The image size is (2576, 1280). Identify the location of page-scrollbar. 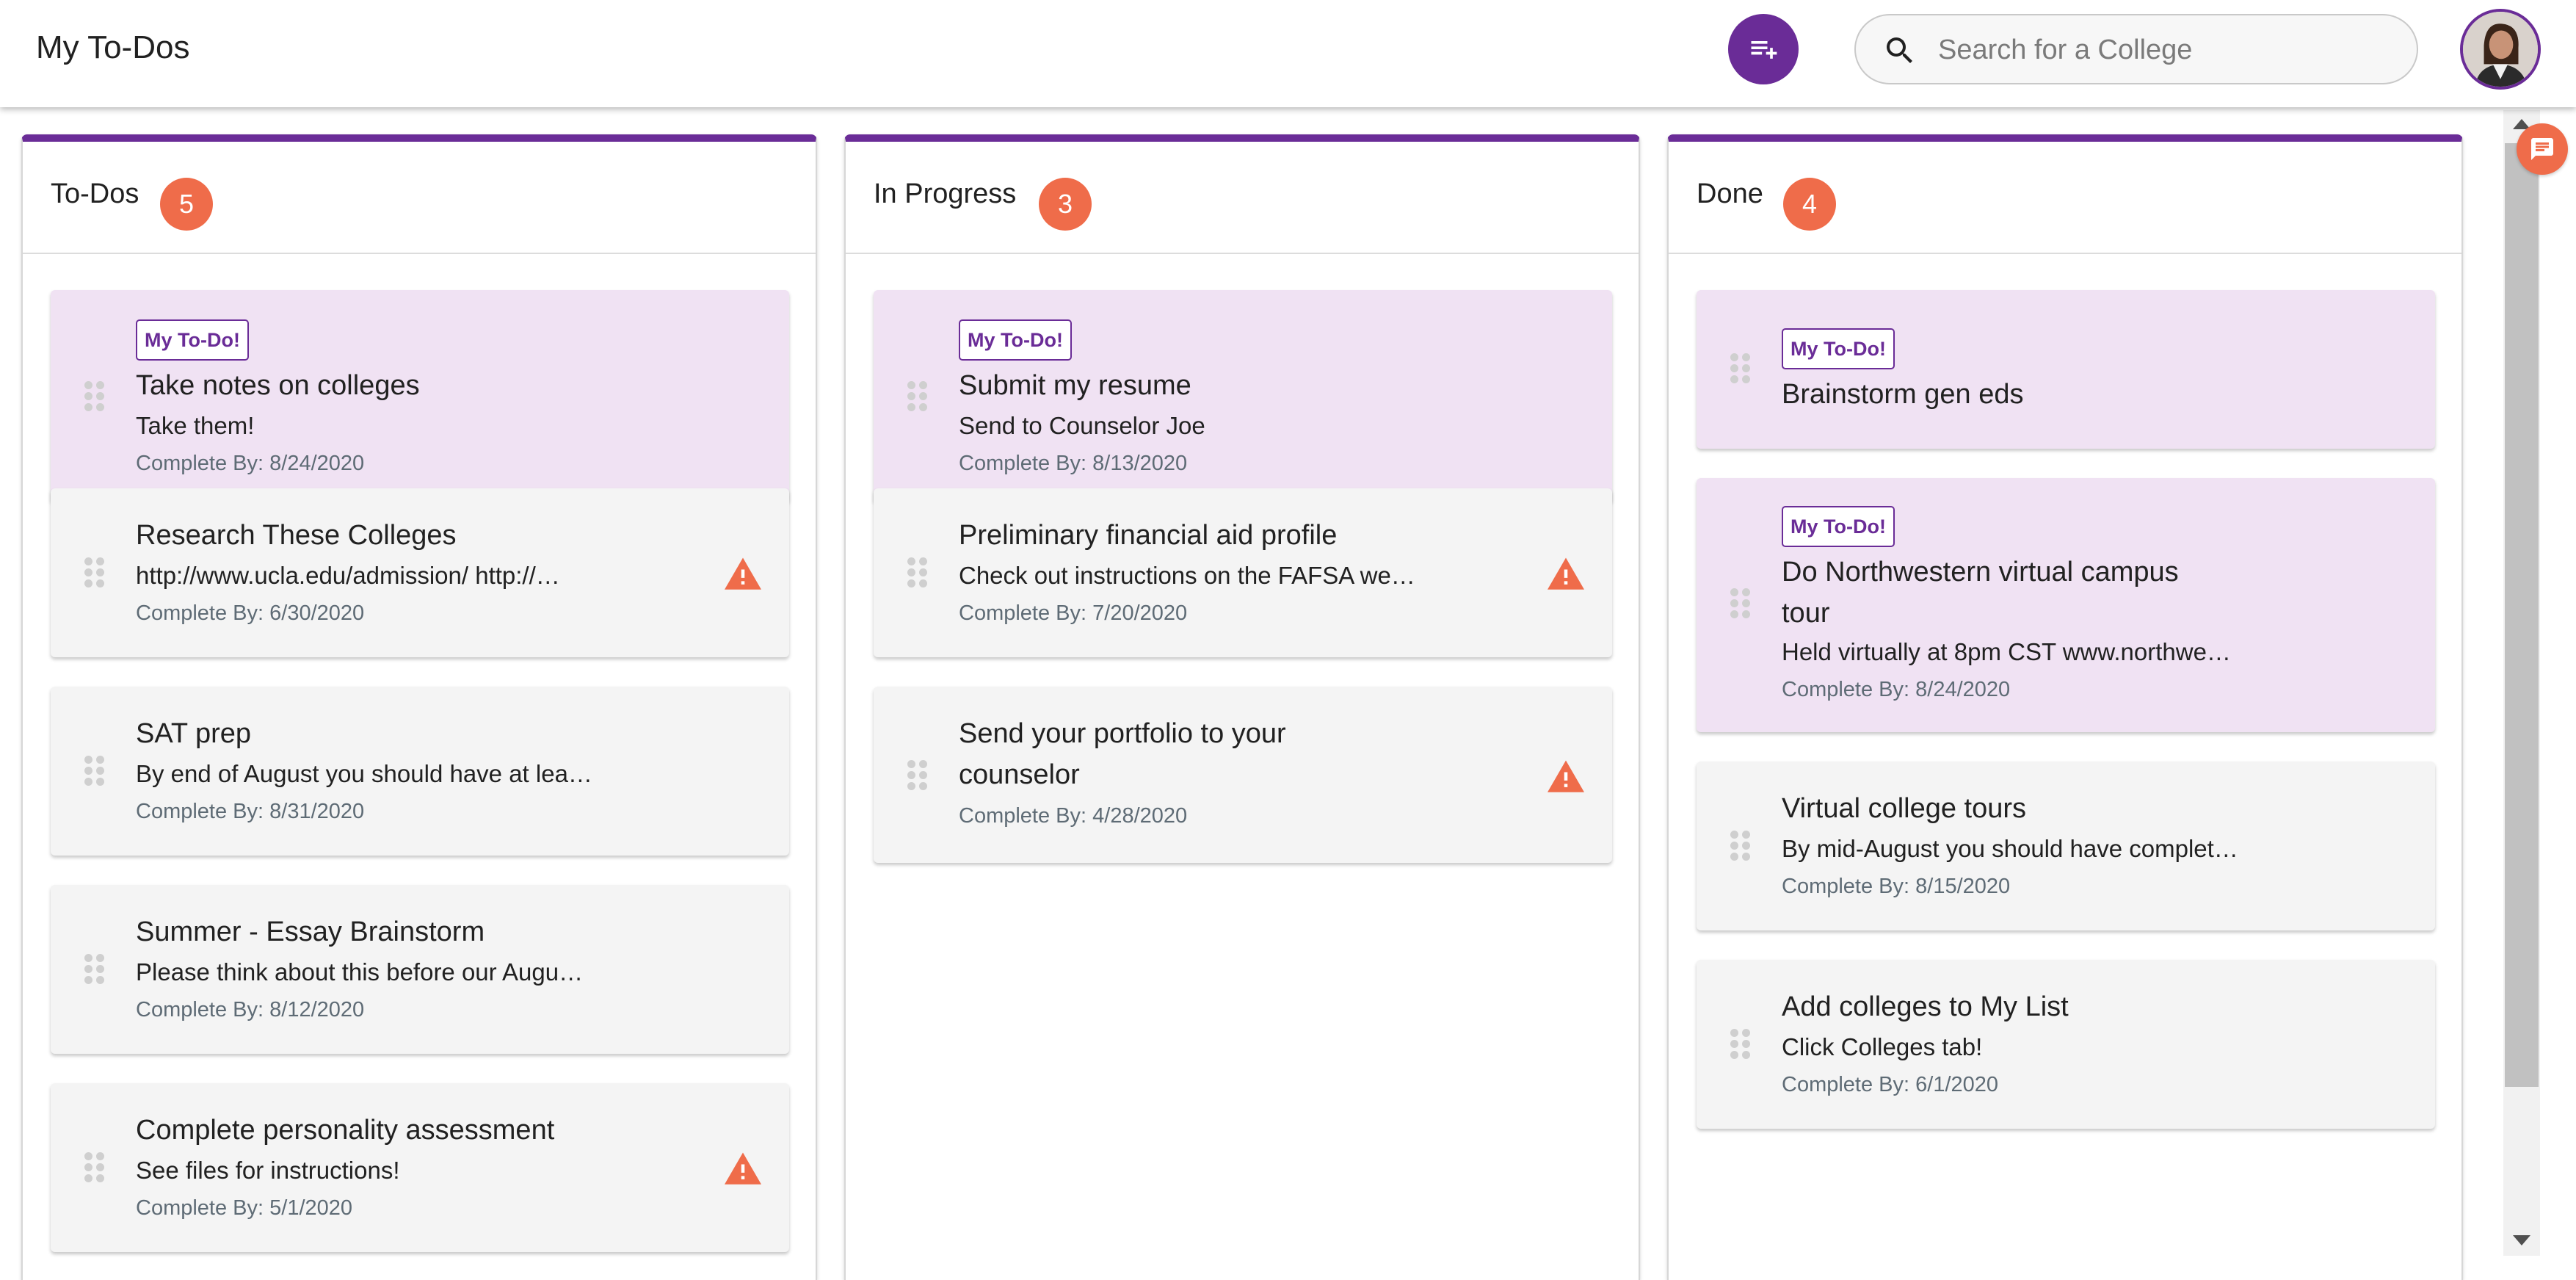
(2521, 683).